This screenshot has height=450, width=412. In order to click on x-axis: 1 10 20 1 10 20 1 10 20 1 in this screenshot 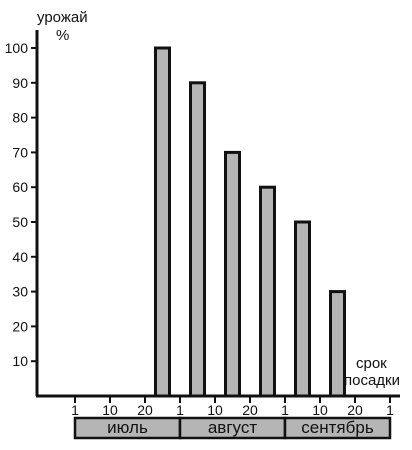, I will do `click(218, 406)`.